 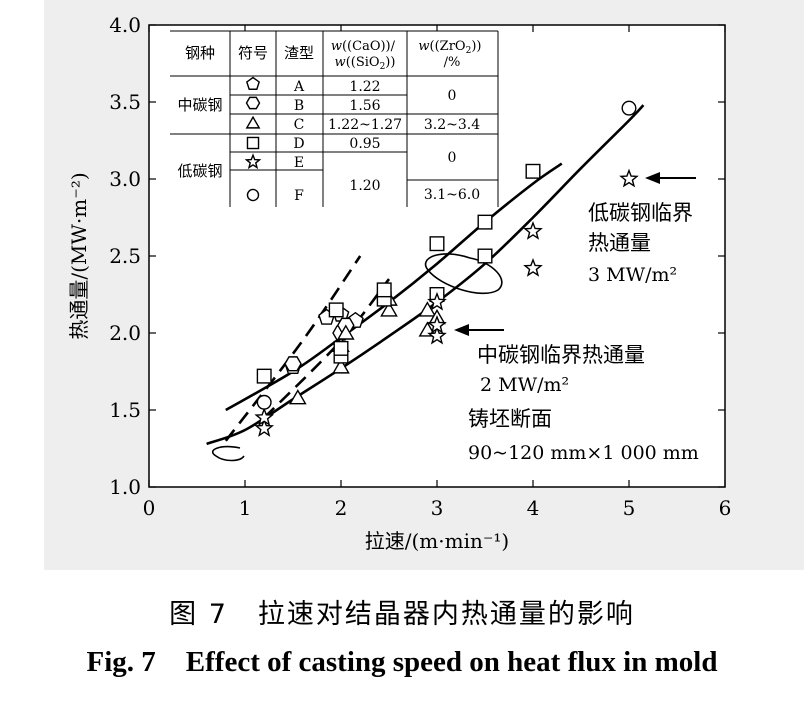 What do you see at coordinates (452, 195) in the screenshot?
I see `zro2-f: 3.1~6.0` at bounding box center [452, 195].